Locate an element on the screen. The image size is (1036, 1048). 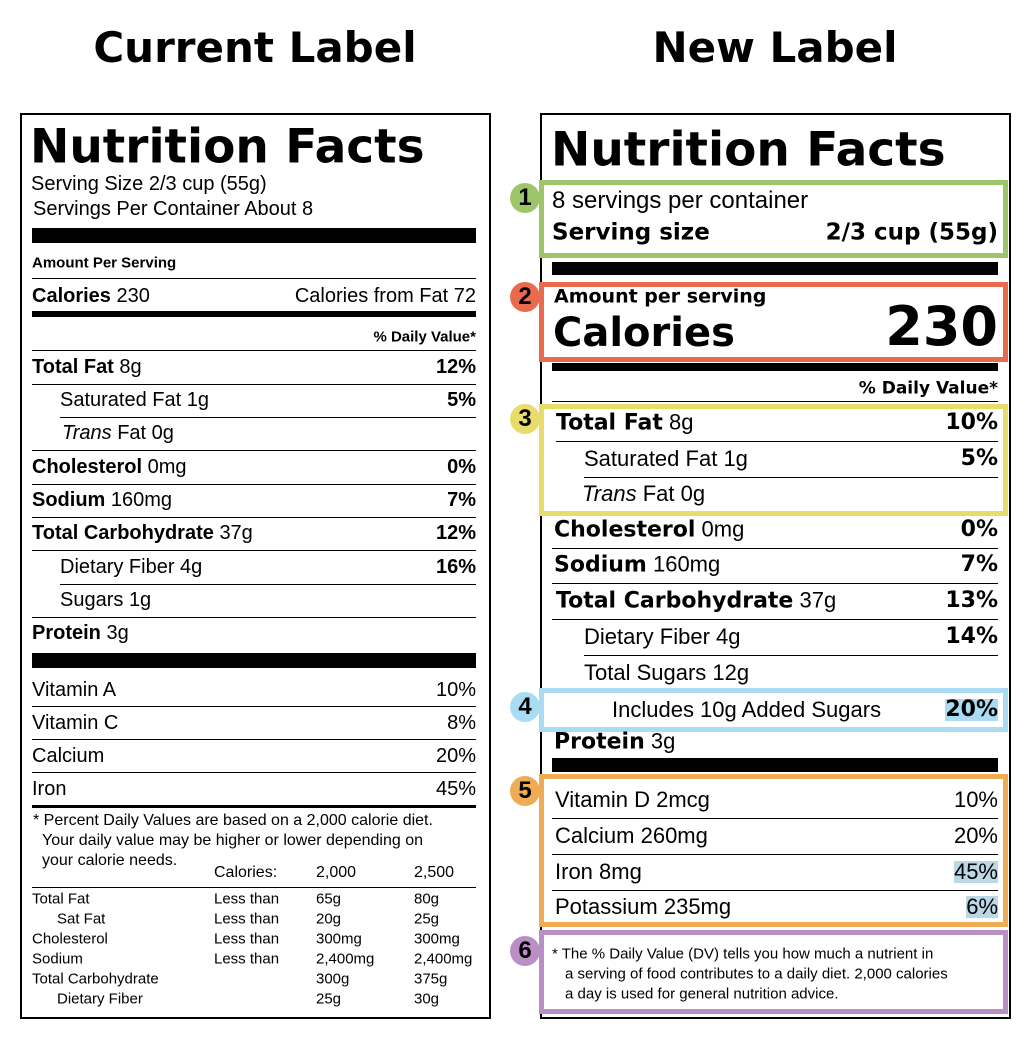
heading: New Label is located at coordinates (775, 47).